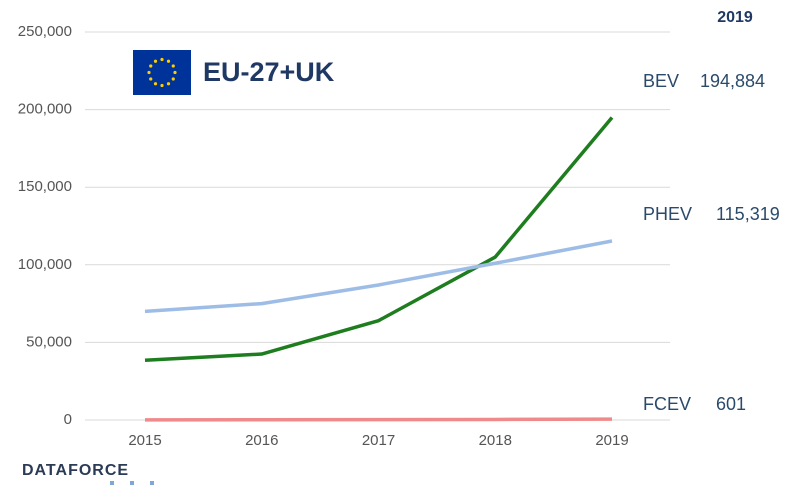  What do you see at coordinates (495, 440) in the screenshot?
I see `x-tick-label: 2018` at bounding box center [495, 440].